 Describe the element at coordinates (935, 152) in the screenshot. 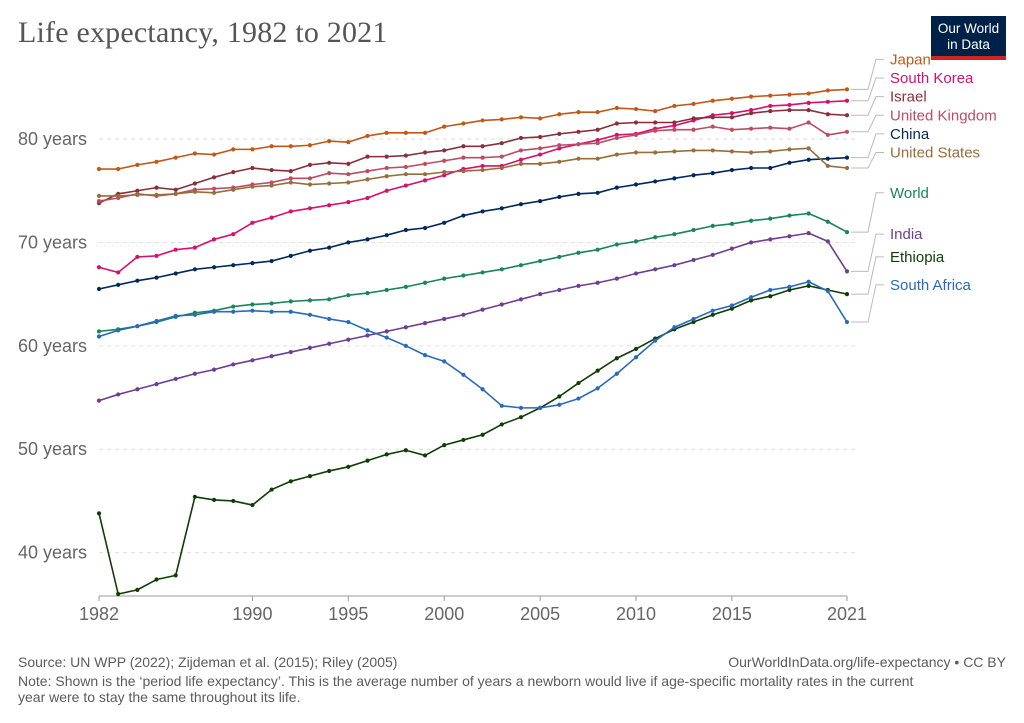

I see `series-label: United States` at that location.